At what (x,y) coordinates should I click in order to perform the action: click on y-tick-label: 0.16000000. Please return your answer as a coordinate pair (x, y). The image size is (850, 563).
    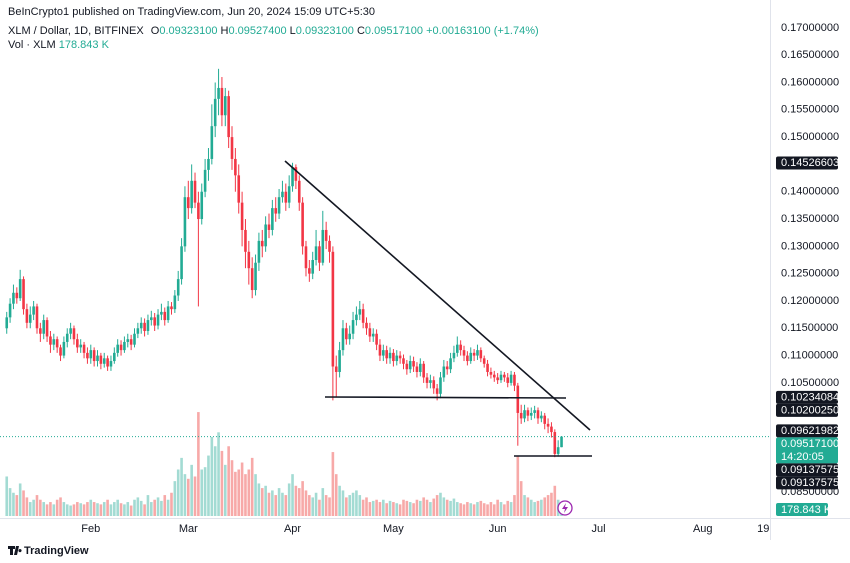
    Looking at the image, I should click on (810, 82).